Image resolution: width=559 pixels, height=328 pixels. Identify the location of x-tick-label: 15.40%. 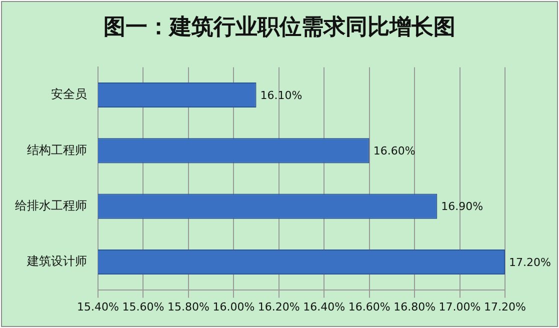
(98, 307).